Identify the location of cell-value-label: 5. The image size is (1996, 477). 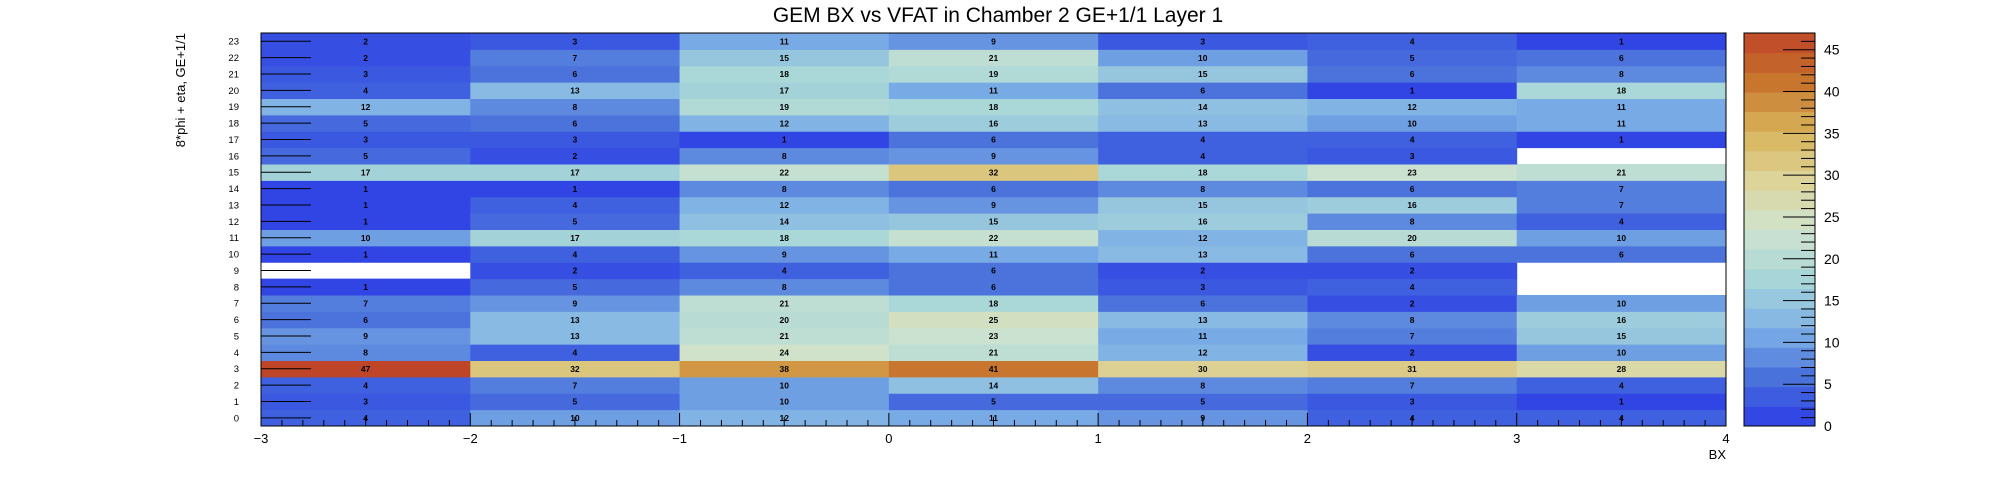
(575, 222).